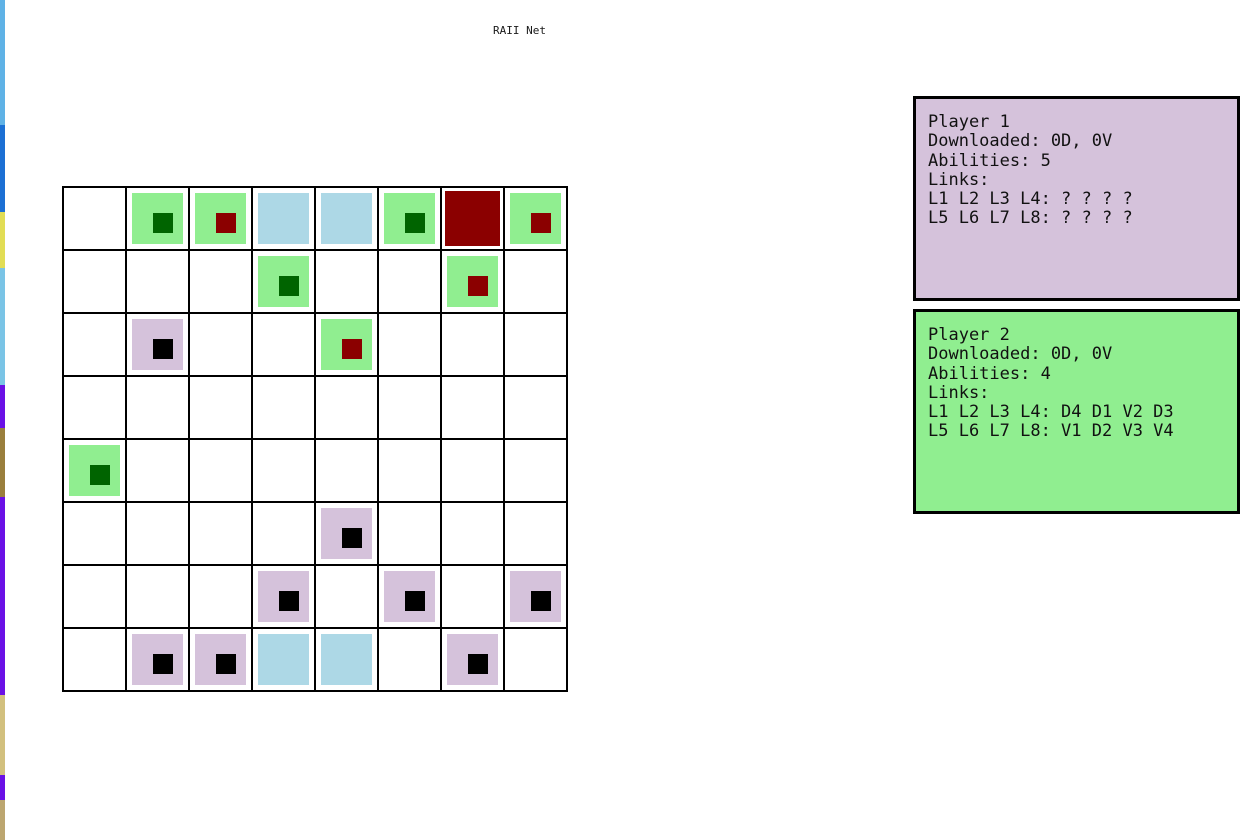 The image size is (1247, 840). Describe the element at coordinates (519, 30) in the screenshot. I see `page-title: RAII Net` at that location.